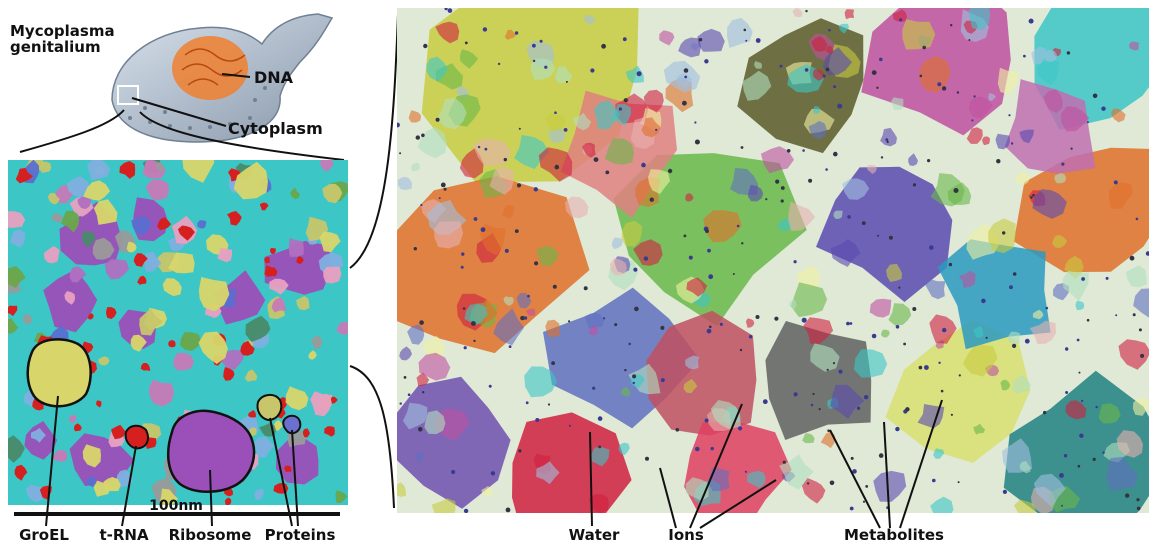 The width and height of the screenshot is (1155, 545). Describe the element at coordinates (274, 77) in the screenshot. I see `dna-label: DNA` at that location.